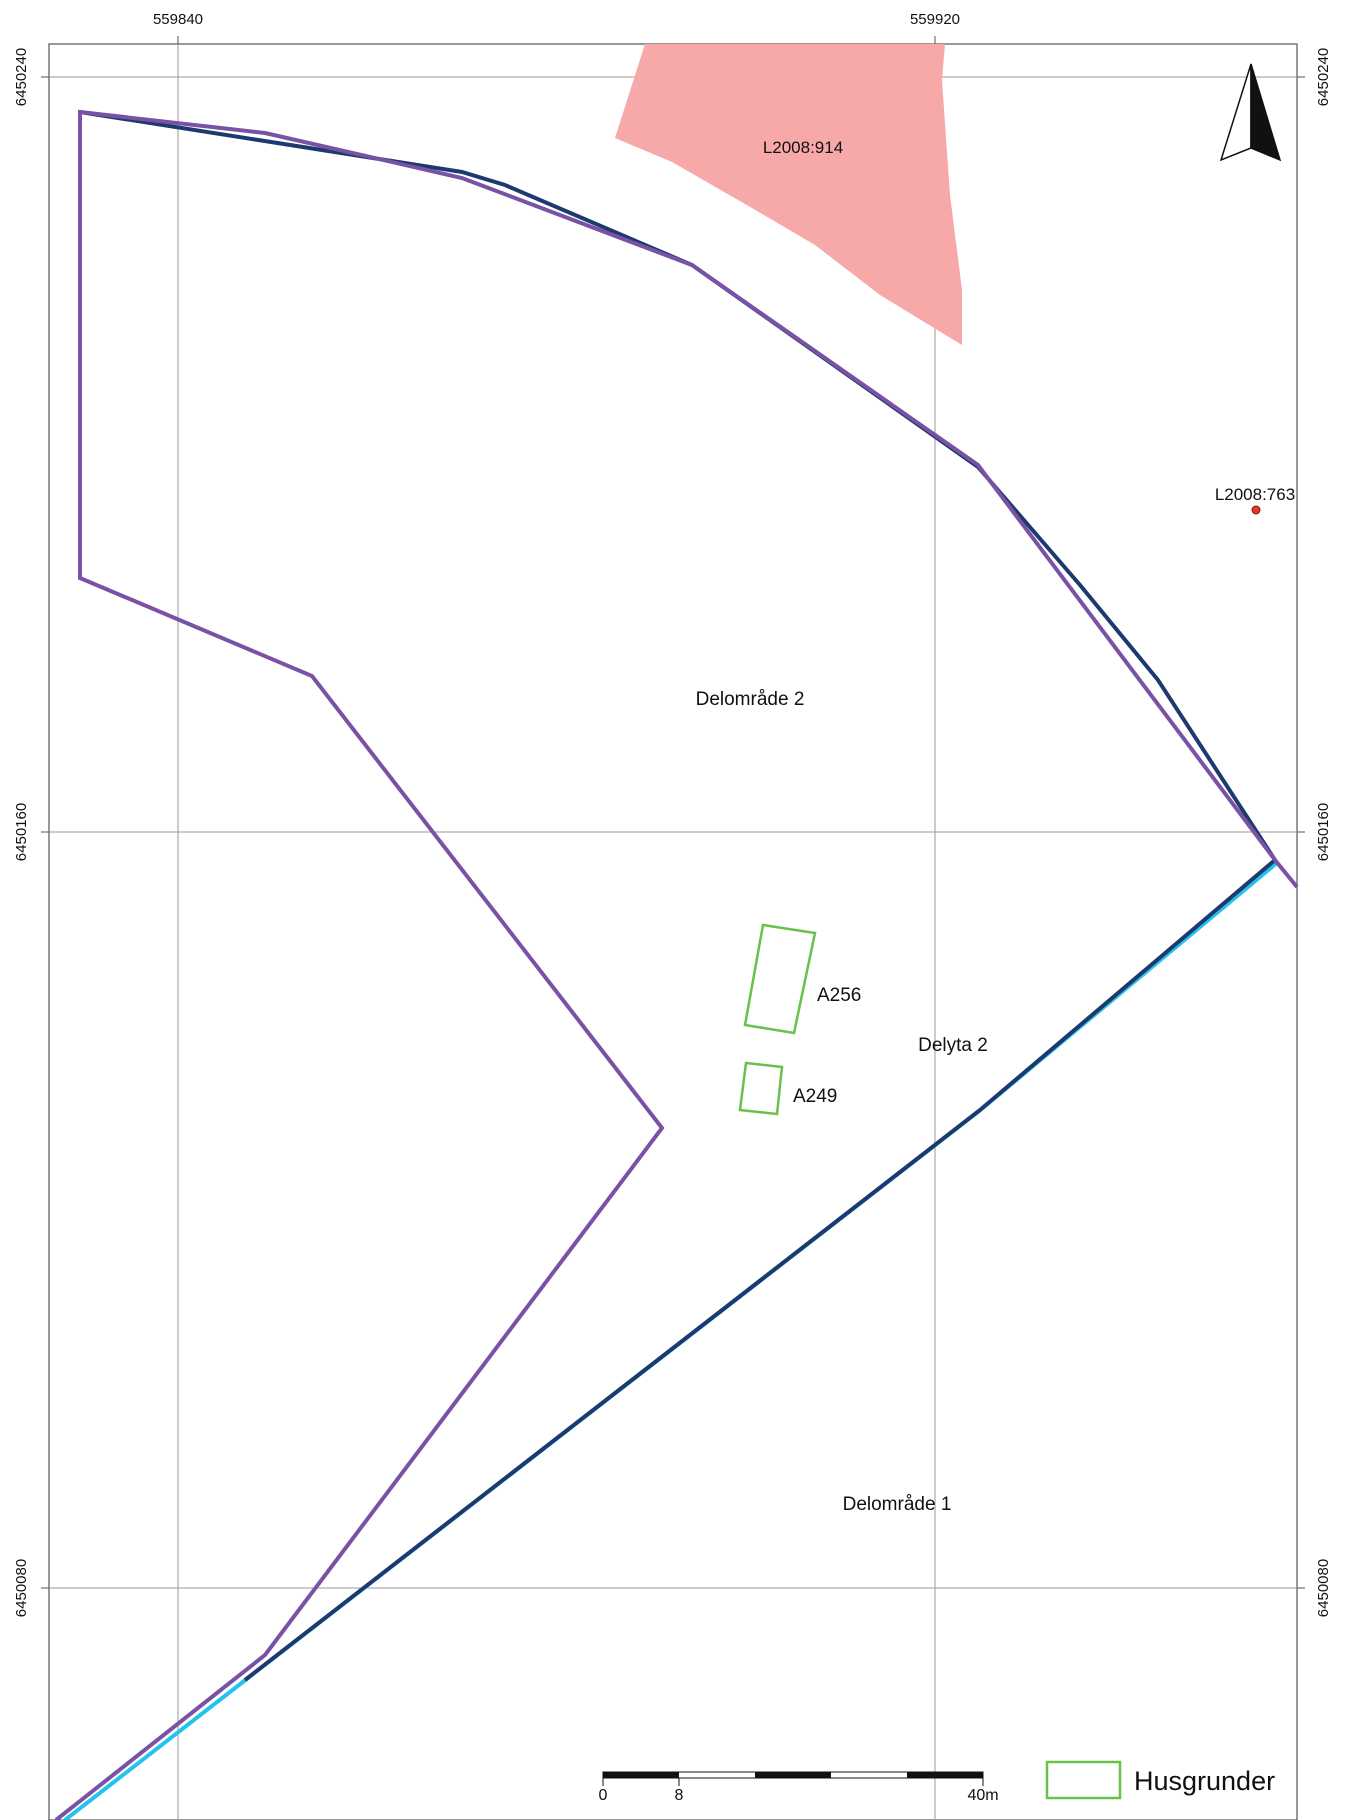 Image resolution: width=1351 pixels, height=1820 pixels. Describe the element at coordinates (935, 19) in the screenshot. I see `x-coordinate-label: 559920` at that location.